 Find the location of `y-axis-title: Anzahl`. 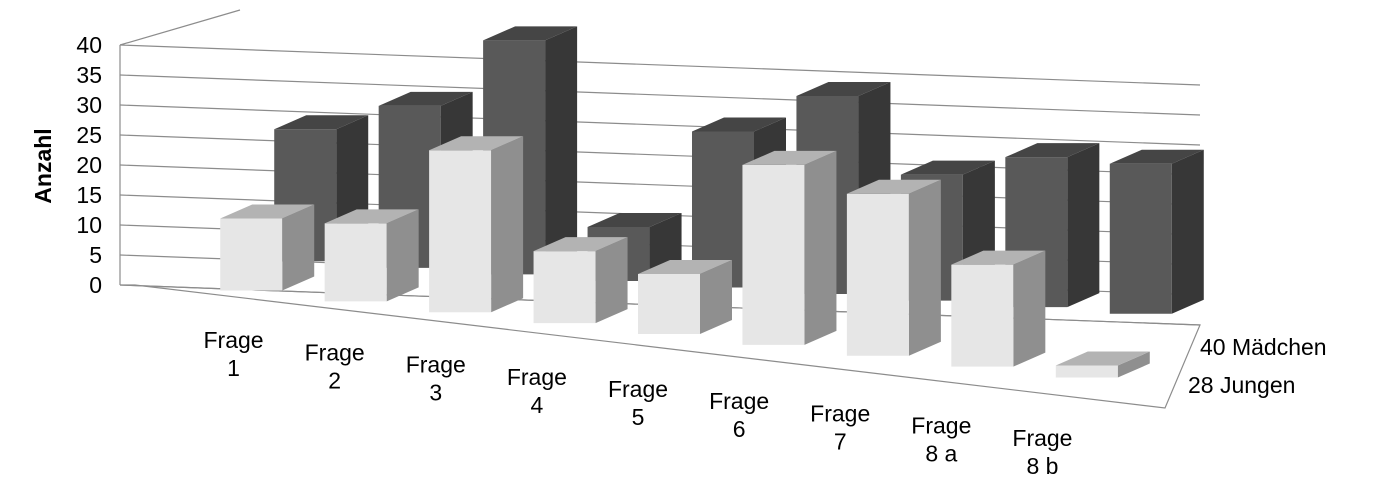

y-axis-title: Anzahl is located at coordinates (43, 165).